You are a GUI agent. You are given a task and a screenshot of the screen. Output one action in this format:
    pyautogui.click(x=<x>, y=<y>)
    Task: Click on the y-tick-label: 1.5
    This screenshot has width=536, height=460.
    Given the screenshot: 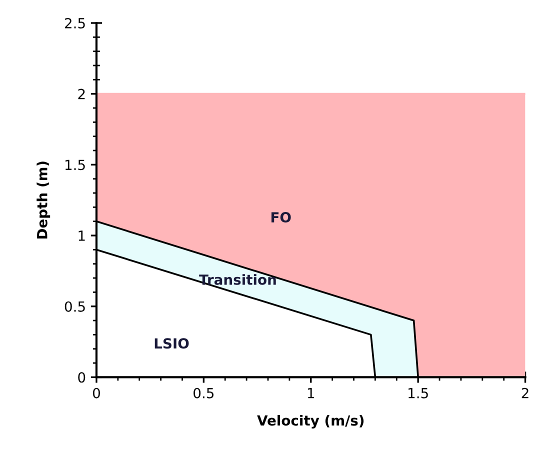 What is the action you would take?
    pyautogui.click(x=75, y=165)
    